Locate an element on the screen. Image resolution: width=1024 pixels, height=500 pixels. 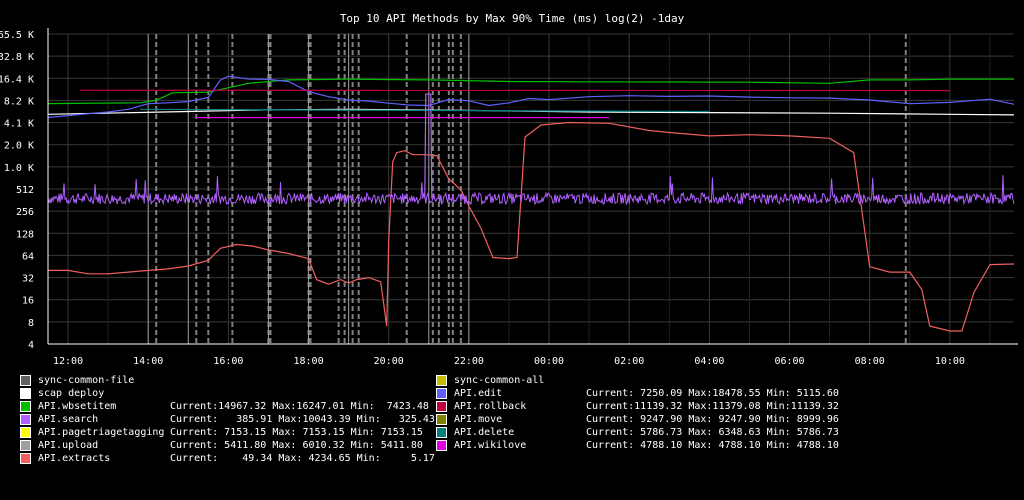
legend-label: API.move is located at coordinates (478, 419).